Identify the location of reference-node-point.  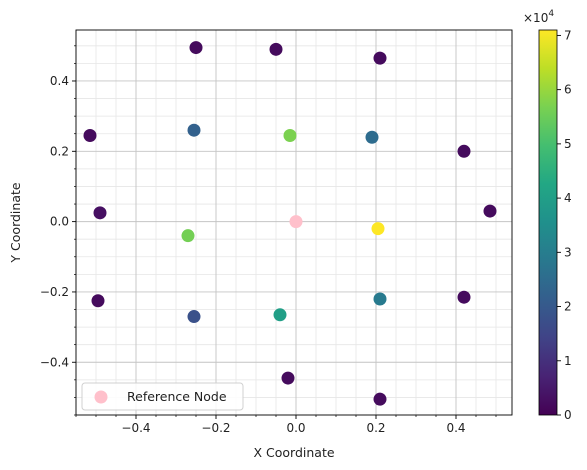
(296, 222).